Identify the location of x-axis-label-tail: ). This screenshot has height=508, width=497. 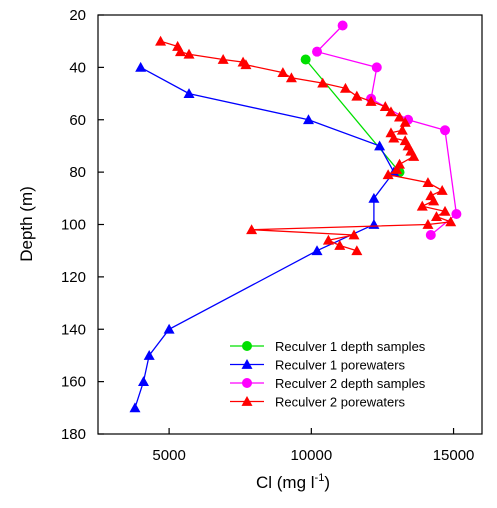
(327, 482).